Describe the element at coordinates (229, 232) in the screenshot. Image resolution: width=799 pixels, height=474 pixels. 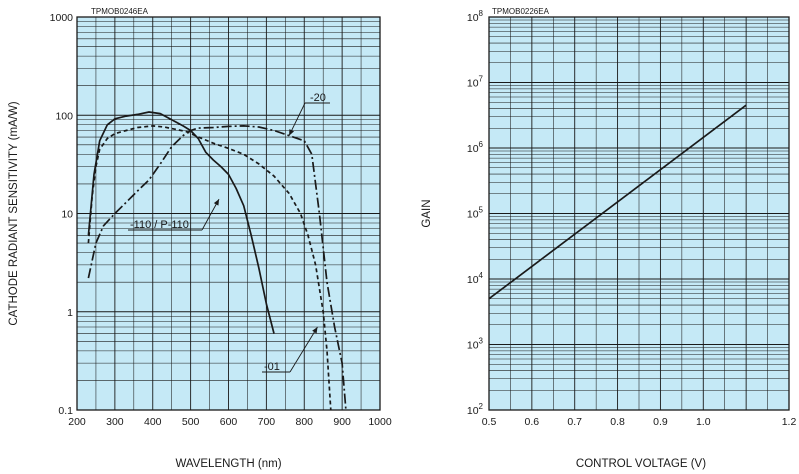
I see `annotation-layer: -20 -110 / P-110 -01` at that location.